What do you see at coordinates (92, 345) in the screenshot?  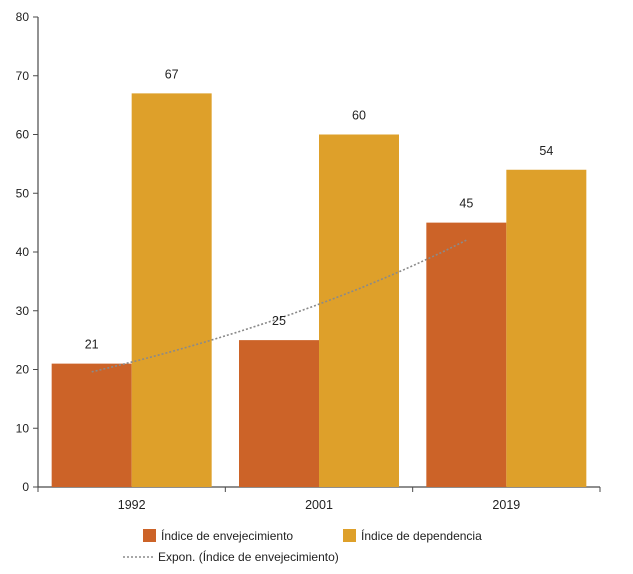 I see `data-label: 21` at bounding box center [92, 345].